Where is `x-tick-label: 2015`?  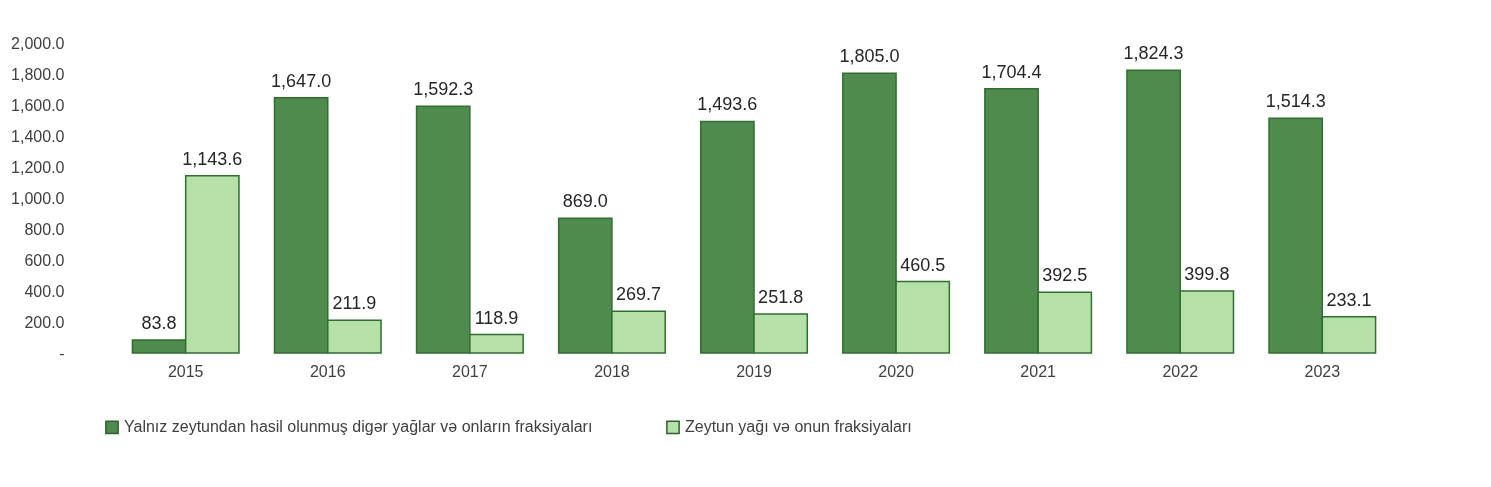
x-tick-label: 2015 is located at coordinates (185, 371).